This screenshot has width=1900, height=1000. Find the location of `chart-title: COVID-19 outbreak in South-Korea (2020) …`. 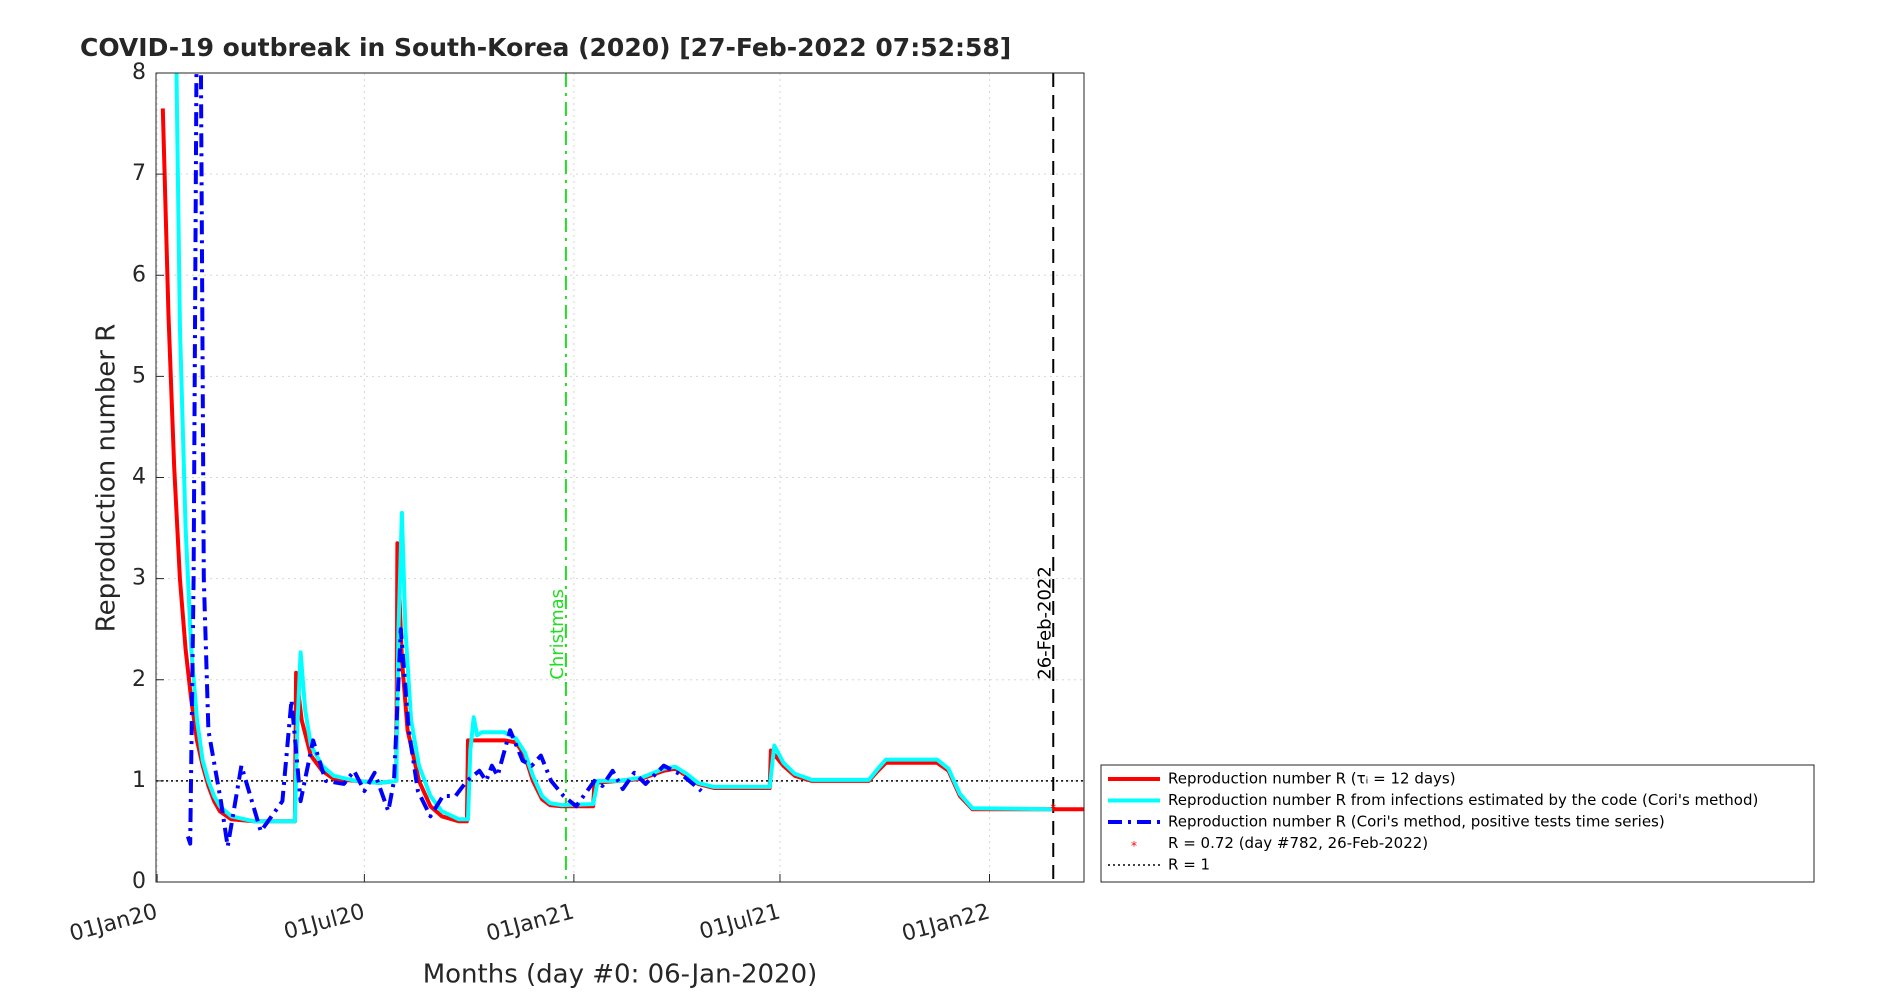

chart-title: COVID-19 outbreak in South-Korea (2020) … is located at coordinates (545, 47).